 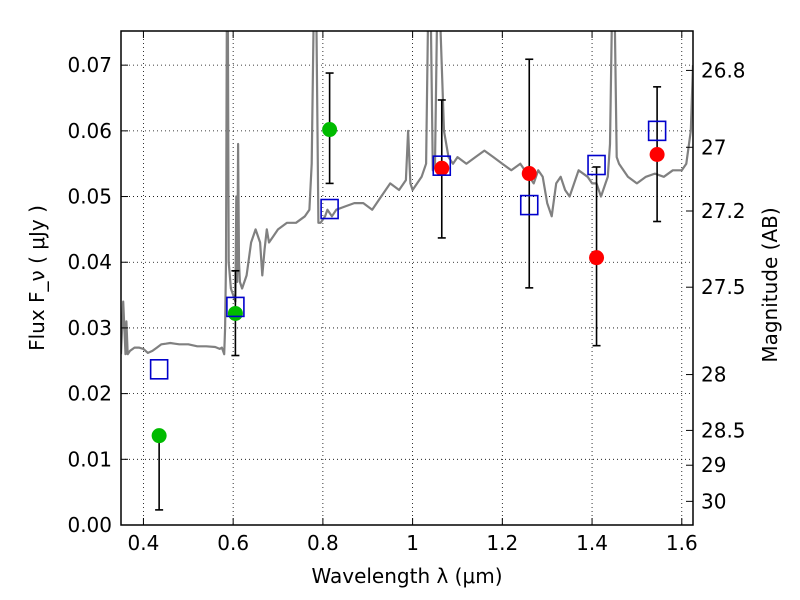 What do you see at coordinates (723, 70) in the screenshot?
I see `y2-tick-label: 26.8` at bounding box center [723, 70].